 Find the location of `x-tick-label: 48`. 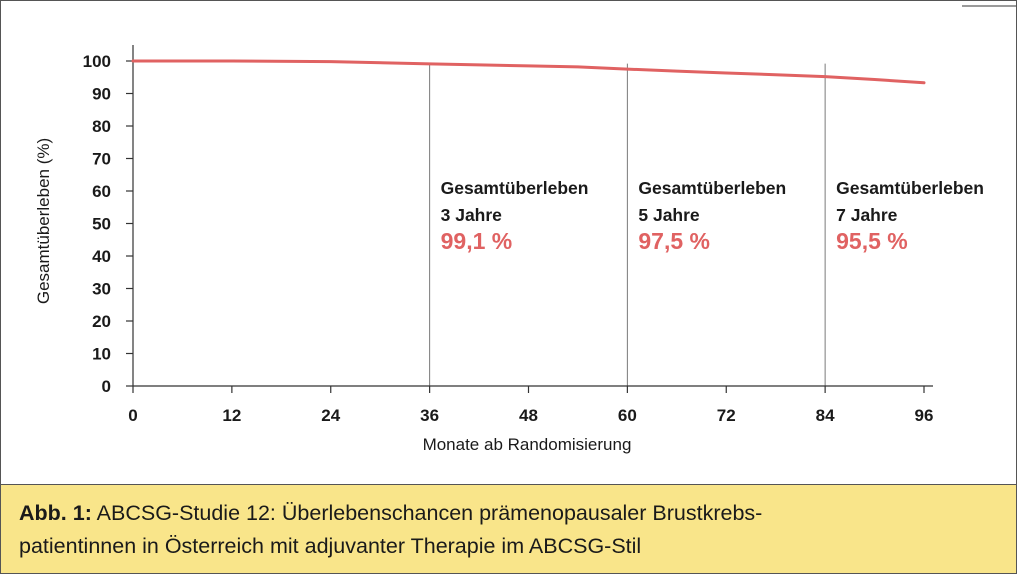

x-tick-label: 48 is located at coordinates (528, 415).